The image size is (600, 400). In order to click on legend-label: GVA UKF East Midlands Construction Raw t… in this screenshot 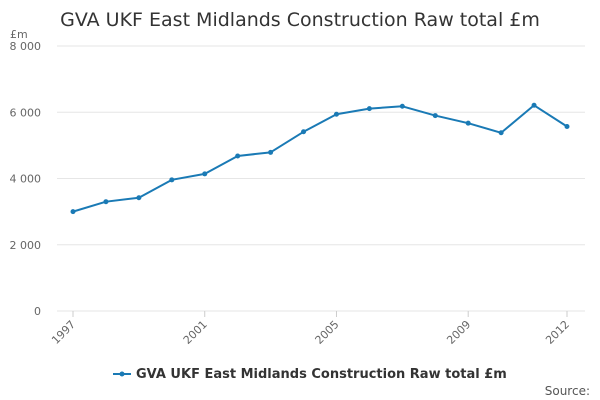, I will do `click(321, 374)`.